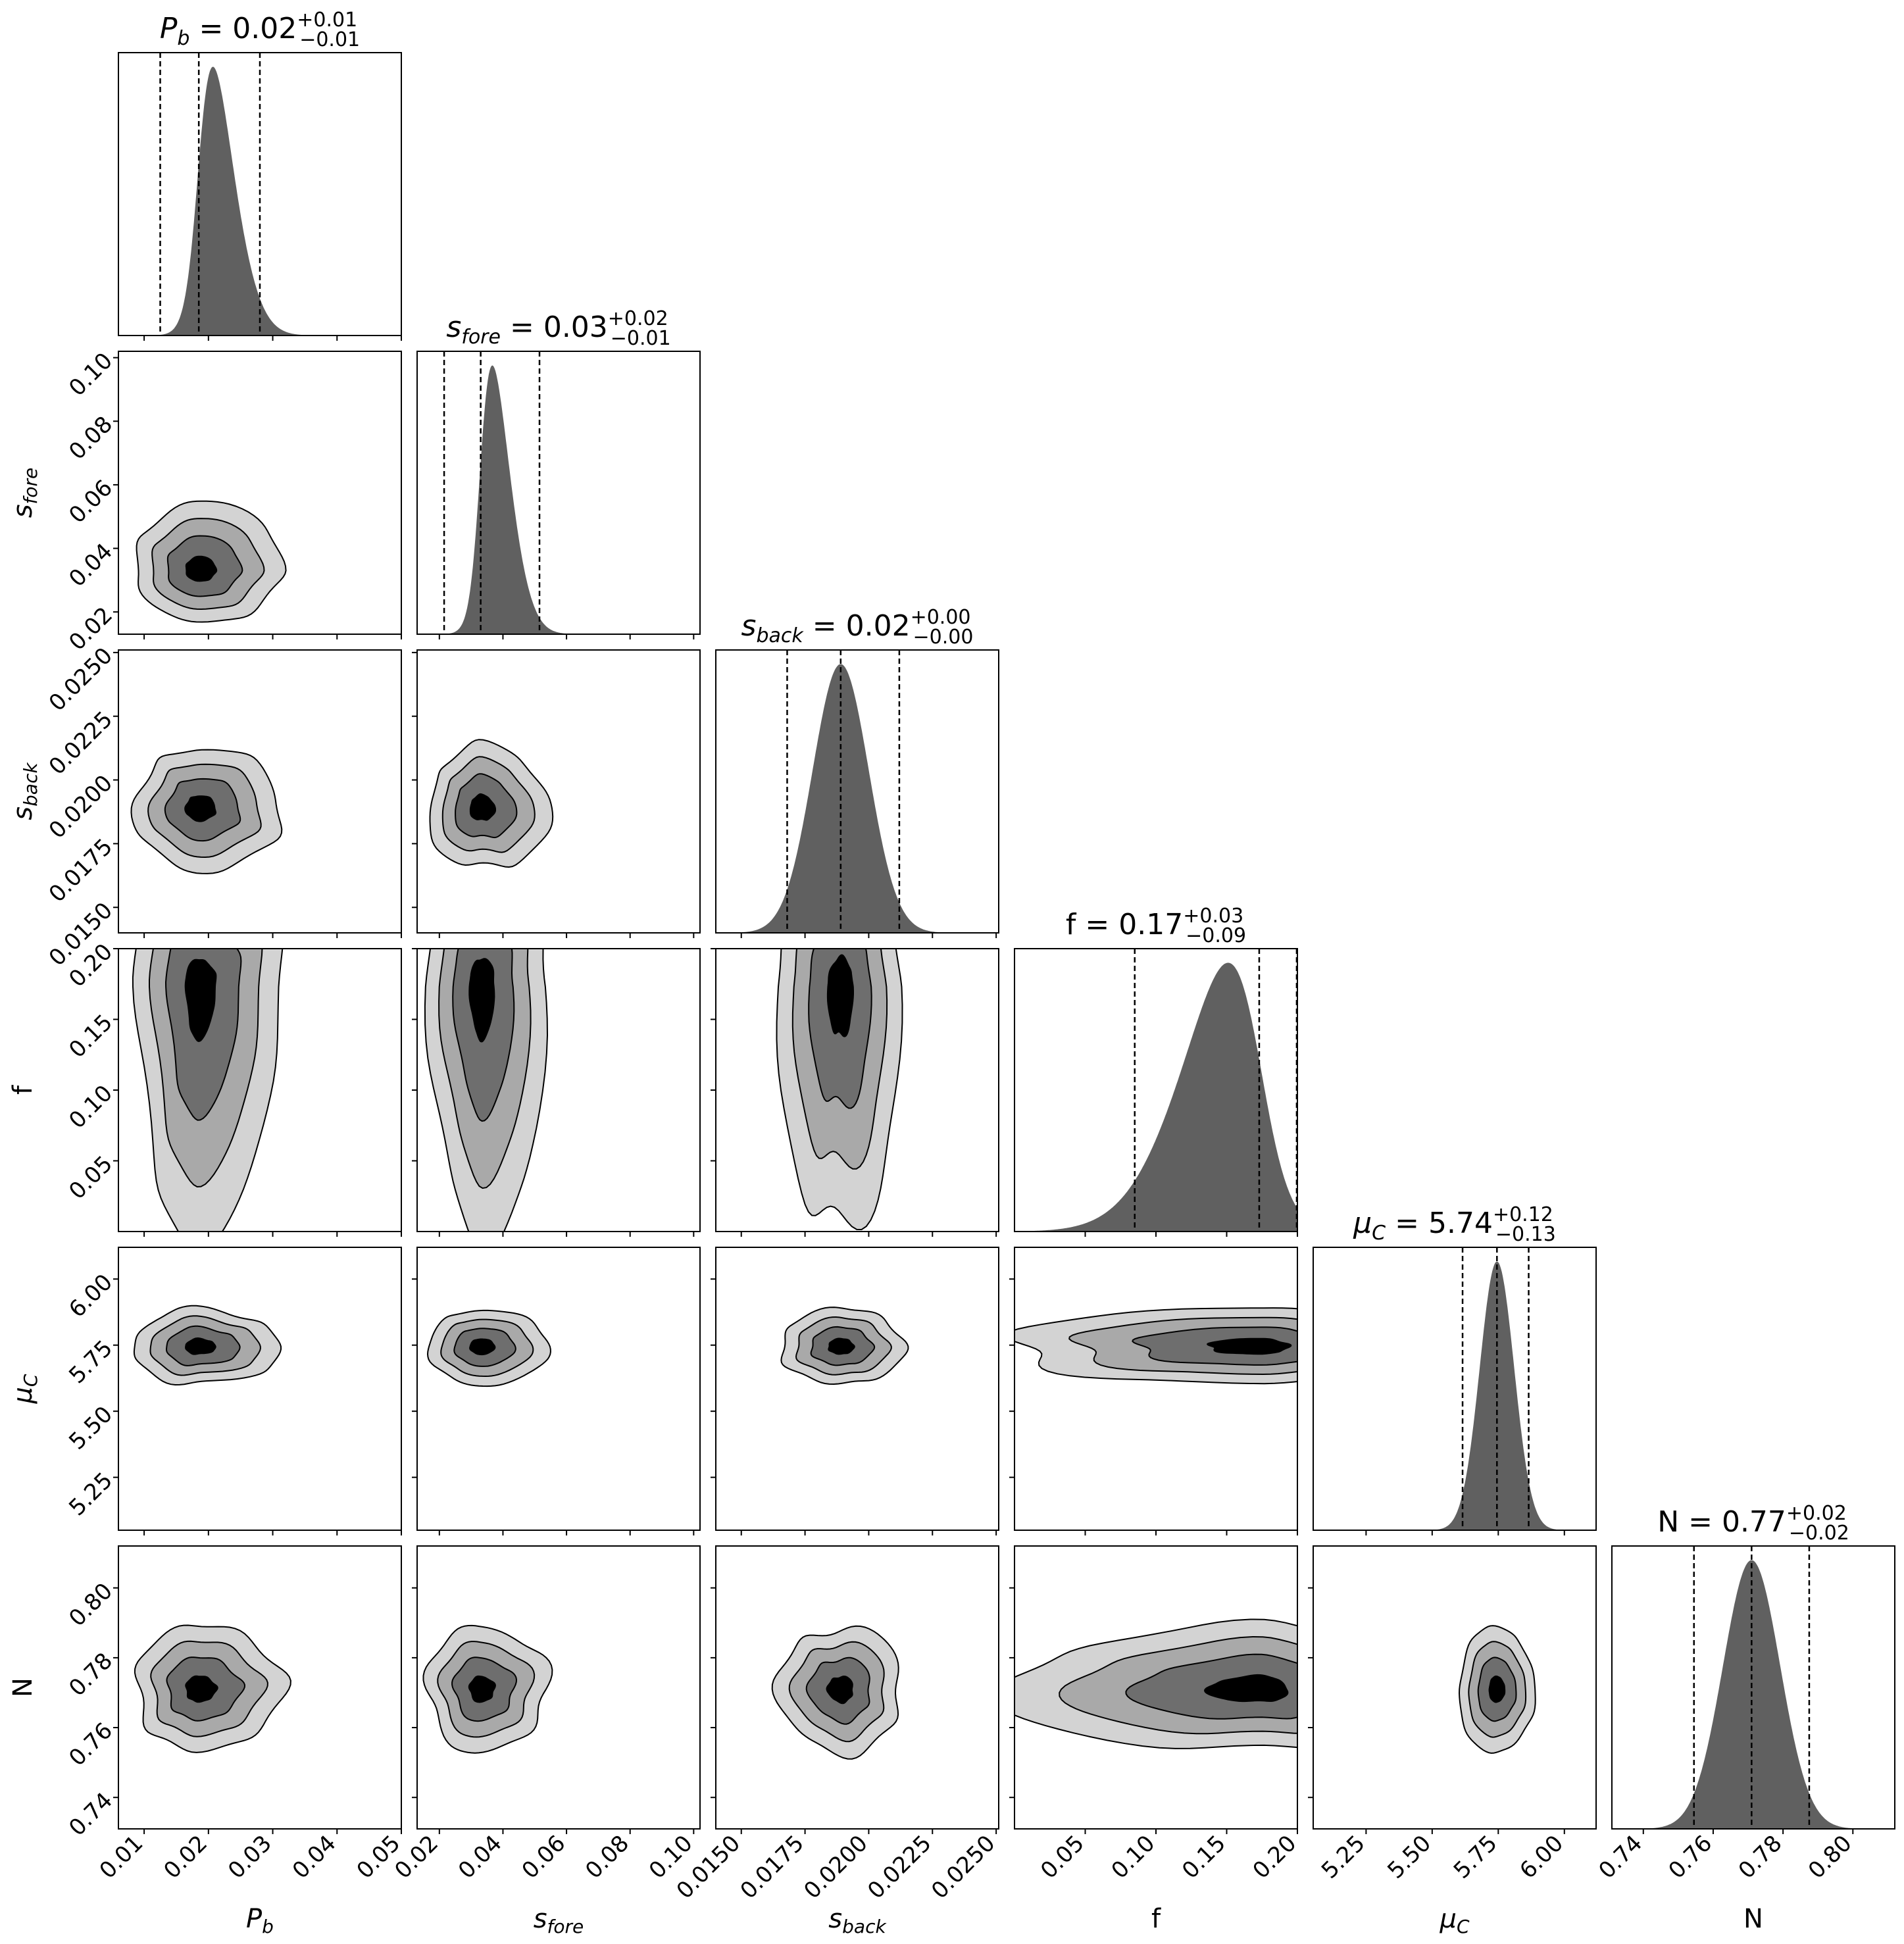 The width and height of the screenshot is (1904, 1944). Describe the element at coordinates (835, 1867) in the screenshot. I see `x-tick-label-sback-2: 0.0200` at that location.